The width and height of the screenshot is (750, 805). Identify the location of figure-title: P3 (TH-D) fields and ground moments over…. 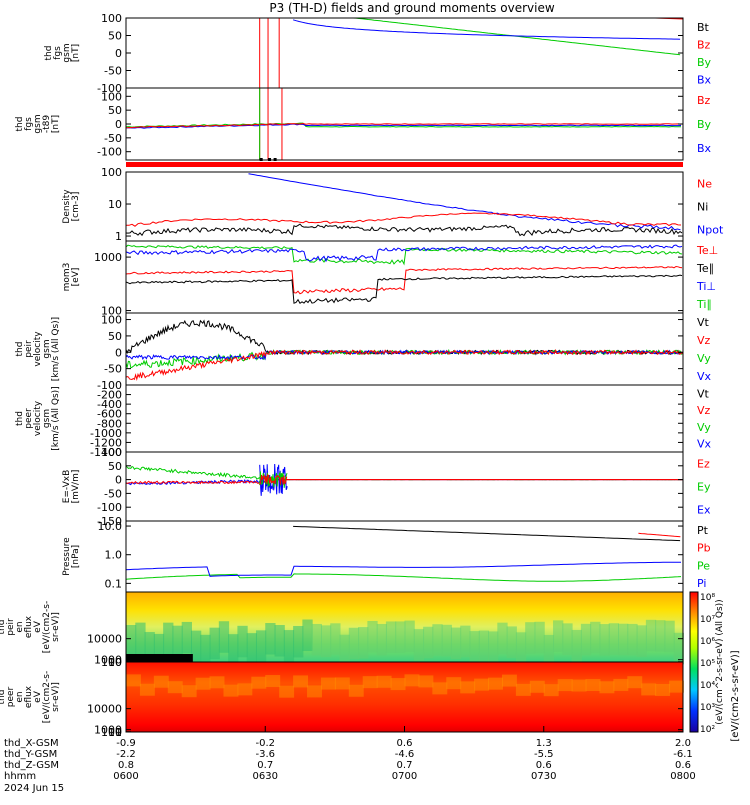
(411, 8).